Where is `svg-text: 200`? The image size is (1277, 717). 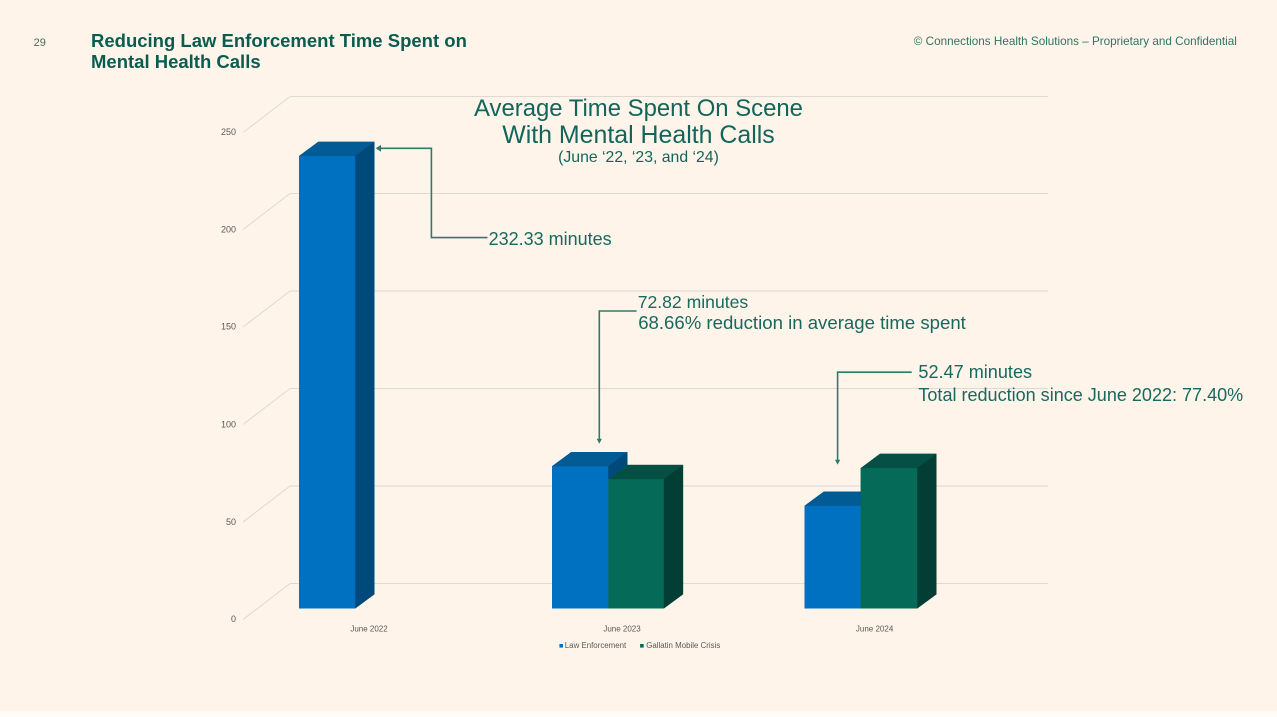 svg-text: 200 is located at coordinates (228, 229).